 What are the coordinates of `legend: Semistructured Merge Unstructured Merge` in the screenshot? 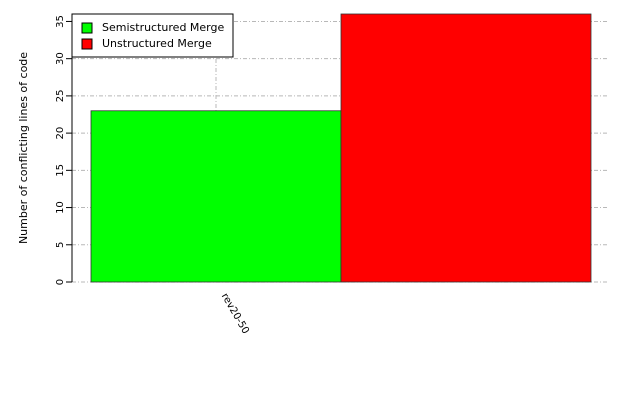 It's located at (152, 35).